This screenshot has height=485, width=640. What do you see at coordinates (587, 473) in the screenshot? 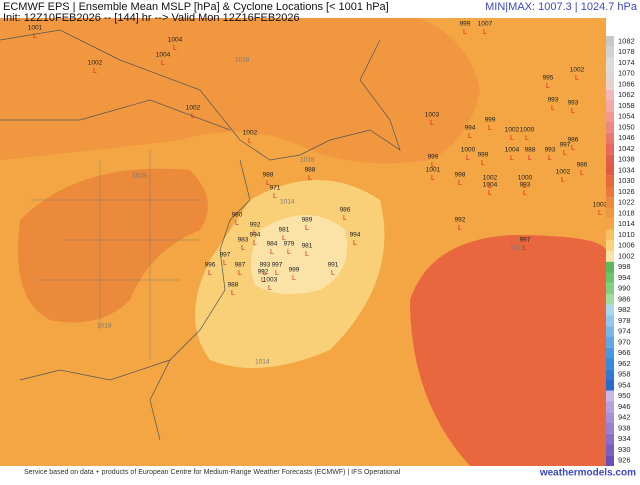
I see `brand: weathermodels.com` at bounding box center [587, 473].